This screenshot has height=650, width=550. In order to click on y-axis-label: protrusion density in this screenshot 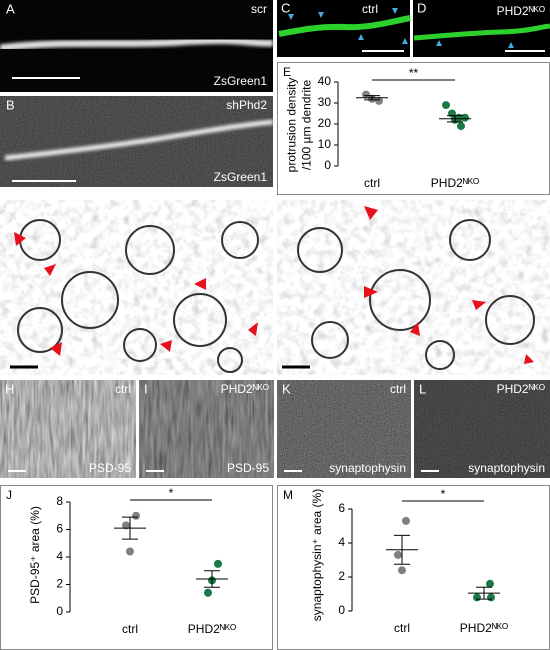, I will do `click(292, 125)`.